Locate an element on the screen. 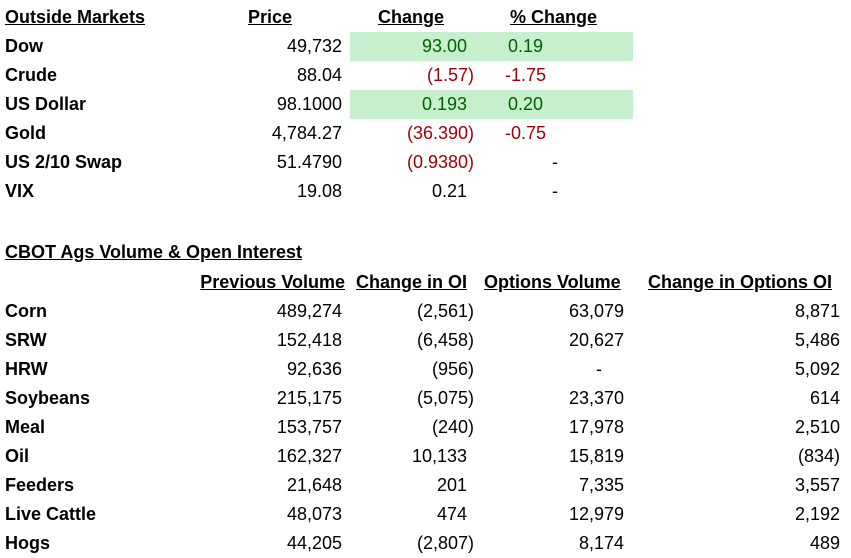 Image resolution: width=851 pixels, height=558 pixels. commodity-name: Soybeans is located at coordinates (48, 398).